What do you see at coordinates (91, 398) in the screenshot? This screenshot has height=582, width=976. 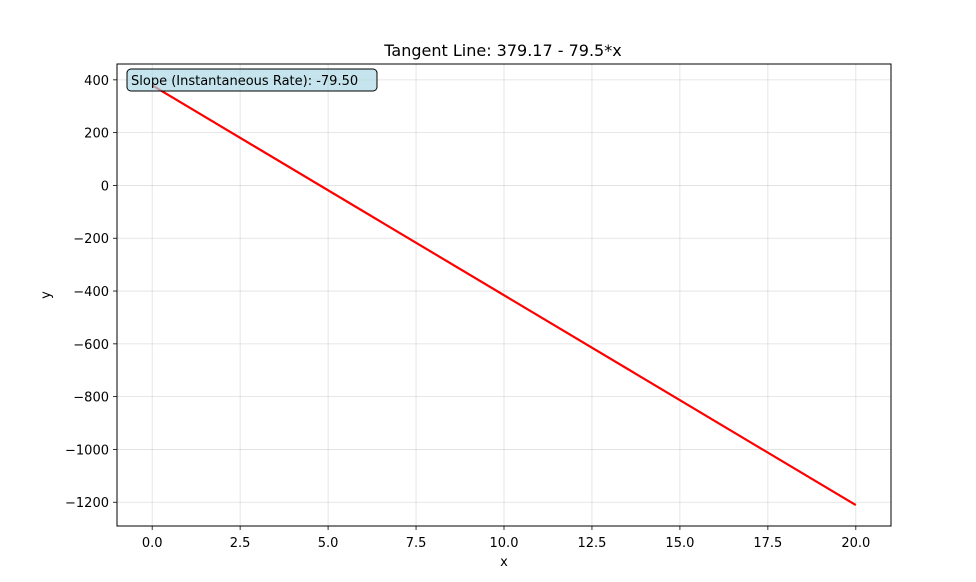 I see `y-tick-label: −800` at bounding box center [91, 398].